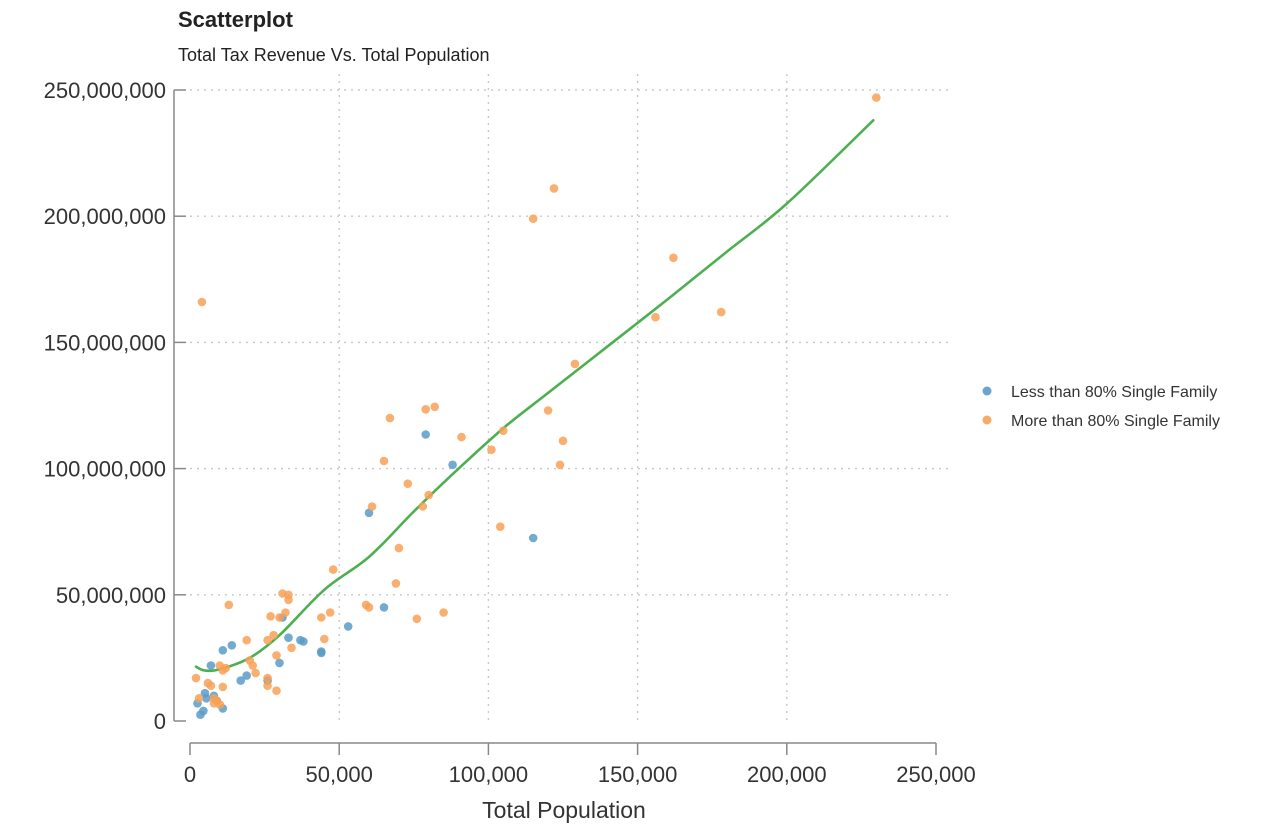 Image resolution: width=1261 pixels, height=827 pixels. Describe the element at coordinates (334, 55) in the screenshot. I see `chart-subtitle: Total Tax Revenue Vs. Total Population` at that location.